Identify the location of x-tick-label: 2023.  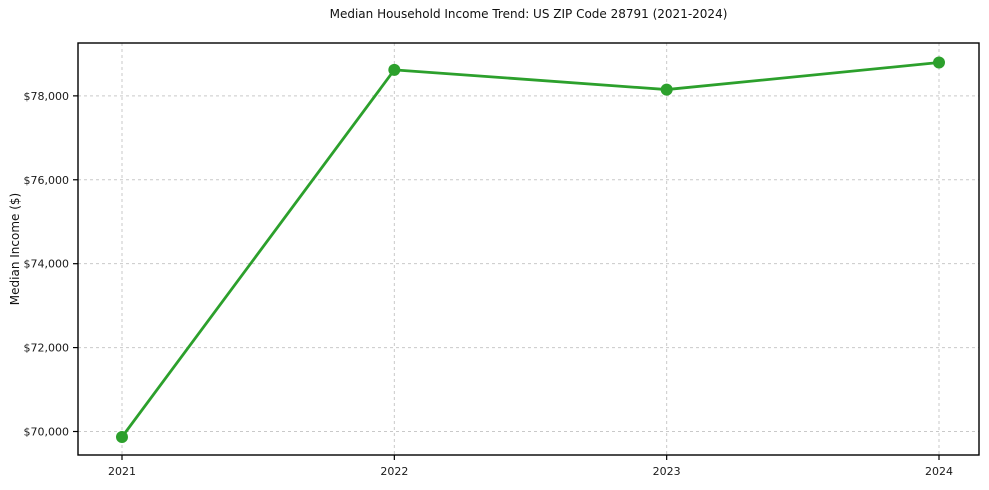
(667, 471).